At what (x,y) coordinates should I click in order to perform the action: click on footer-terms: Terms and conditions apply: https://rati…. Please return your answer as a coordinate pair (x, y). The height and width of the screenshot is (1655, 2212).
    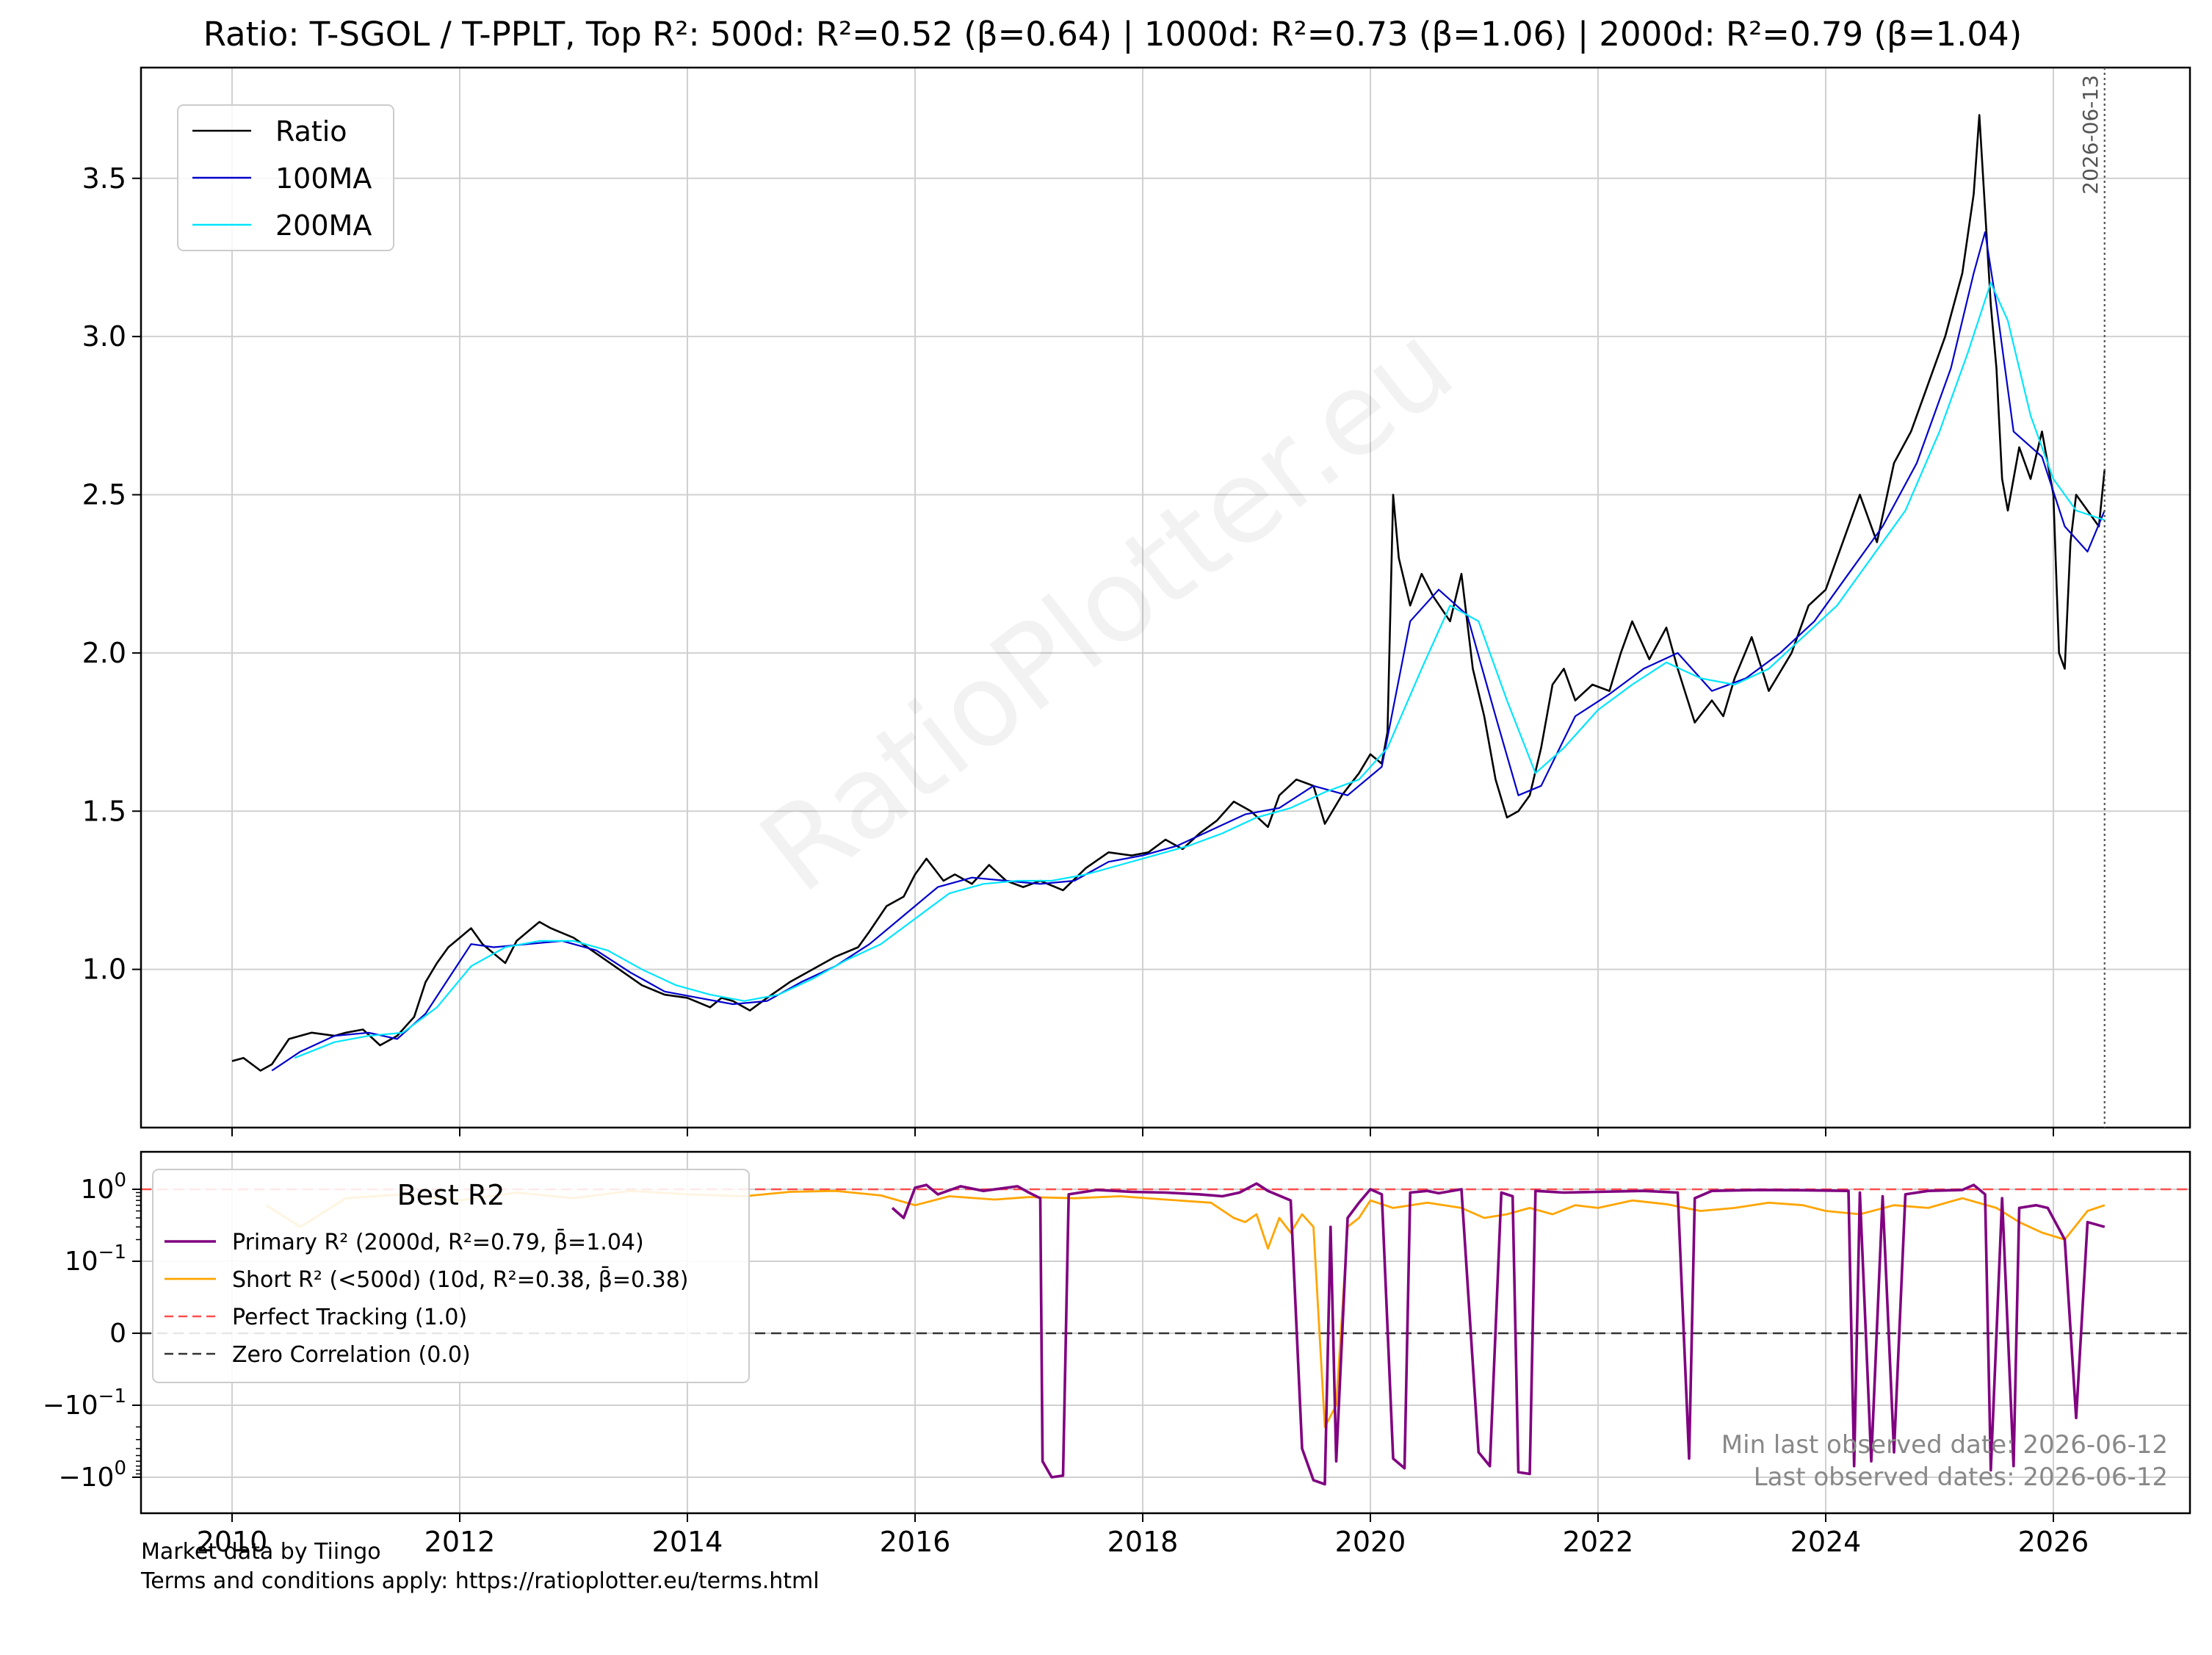
    Looking at the image, I should click on (480, 1581).